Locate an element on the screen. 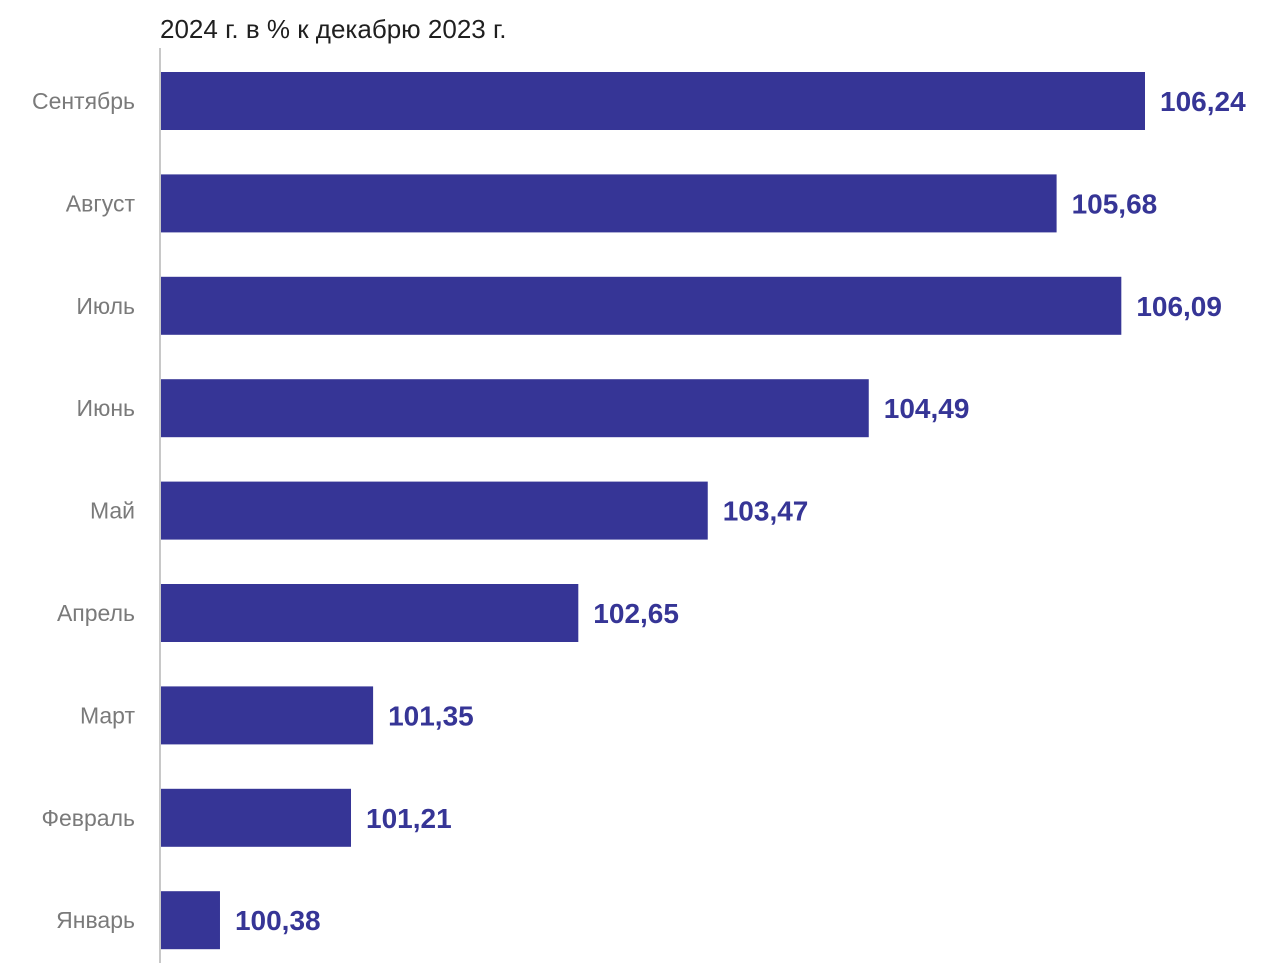 This screenshot has height=963, width=1263. chart-title: 2024 г. в % к декабрю 2023 г. is located at coordinates (333, 29).